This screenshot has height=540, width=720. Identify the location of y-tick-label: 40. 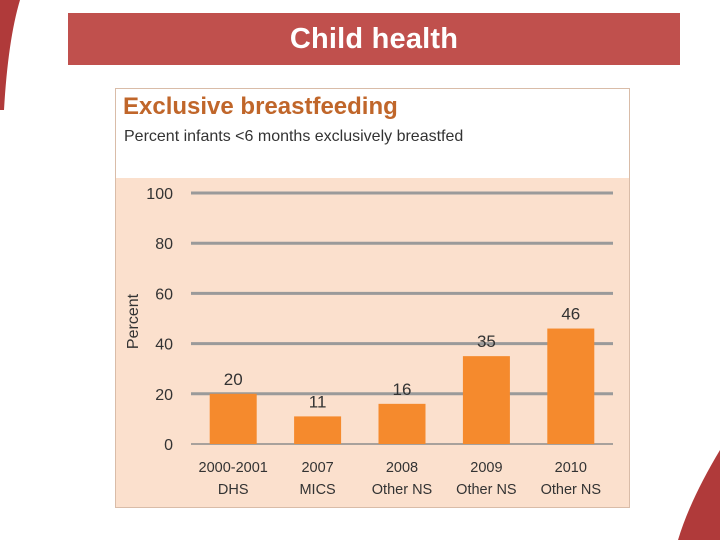
(164, 345).